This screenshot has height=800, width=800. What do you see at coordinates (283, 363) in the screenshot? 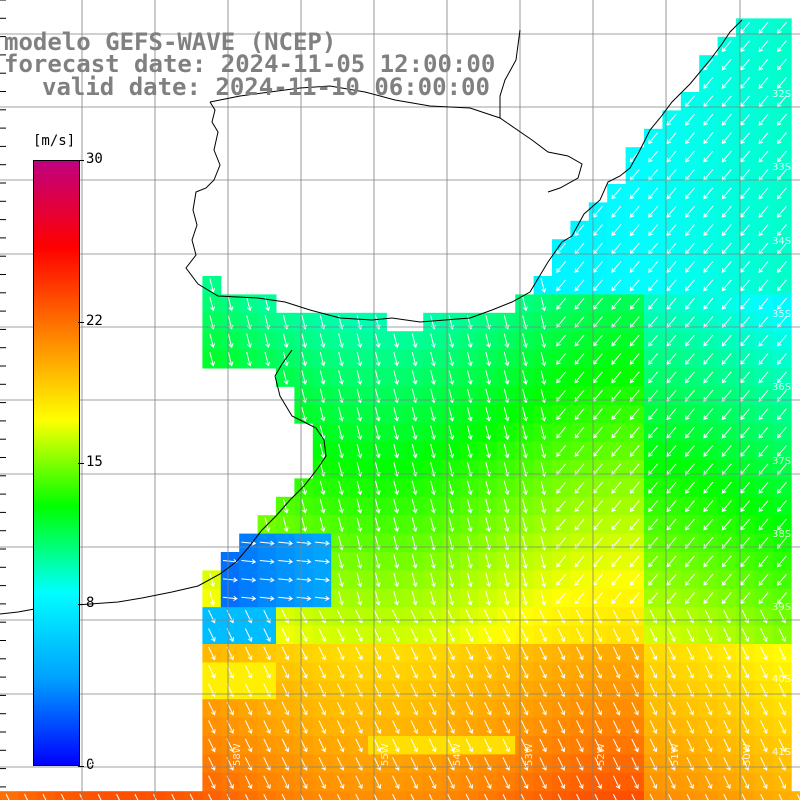
I see `river-plate-shore` at bounding box center [283, 363].